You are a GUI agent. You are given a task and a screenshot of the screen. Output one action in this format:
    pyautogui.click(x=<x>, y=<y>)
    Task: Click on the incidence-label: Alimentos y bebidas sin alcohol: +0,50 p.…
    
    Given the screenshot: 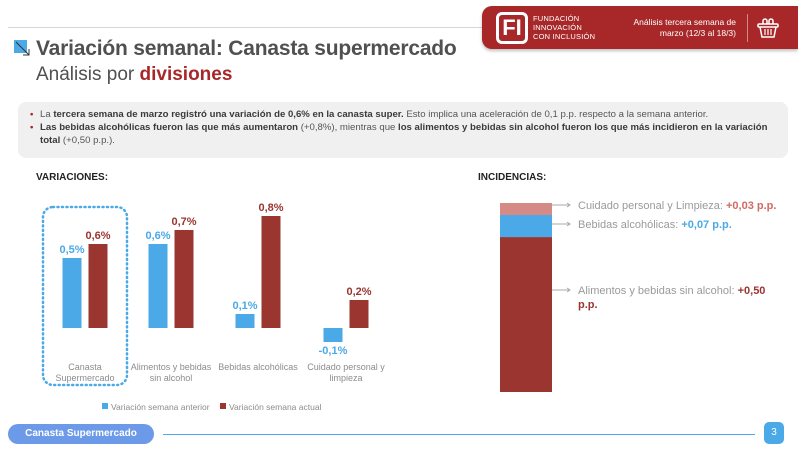 What is the action you would take?
    pyautogui.click(x=671, y=298)
    